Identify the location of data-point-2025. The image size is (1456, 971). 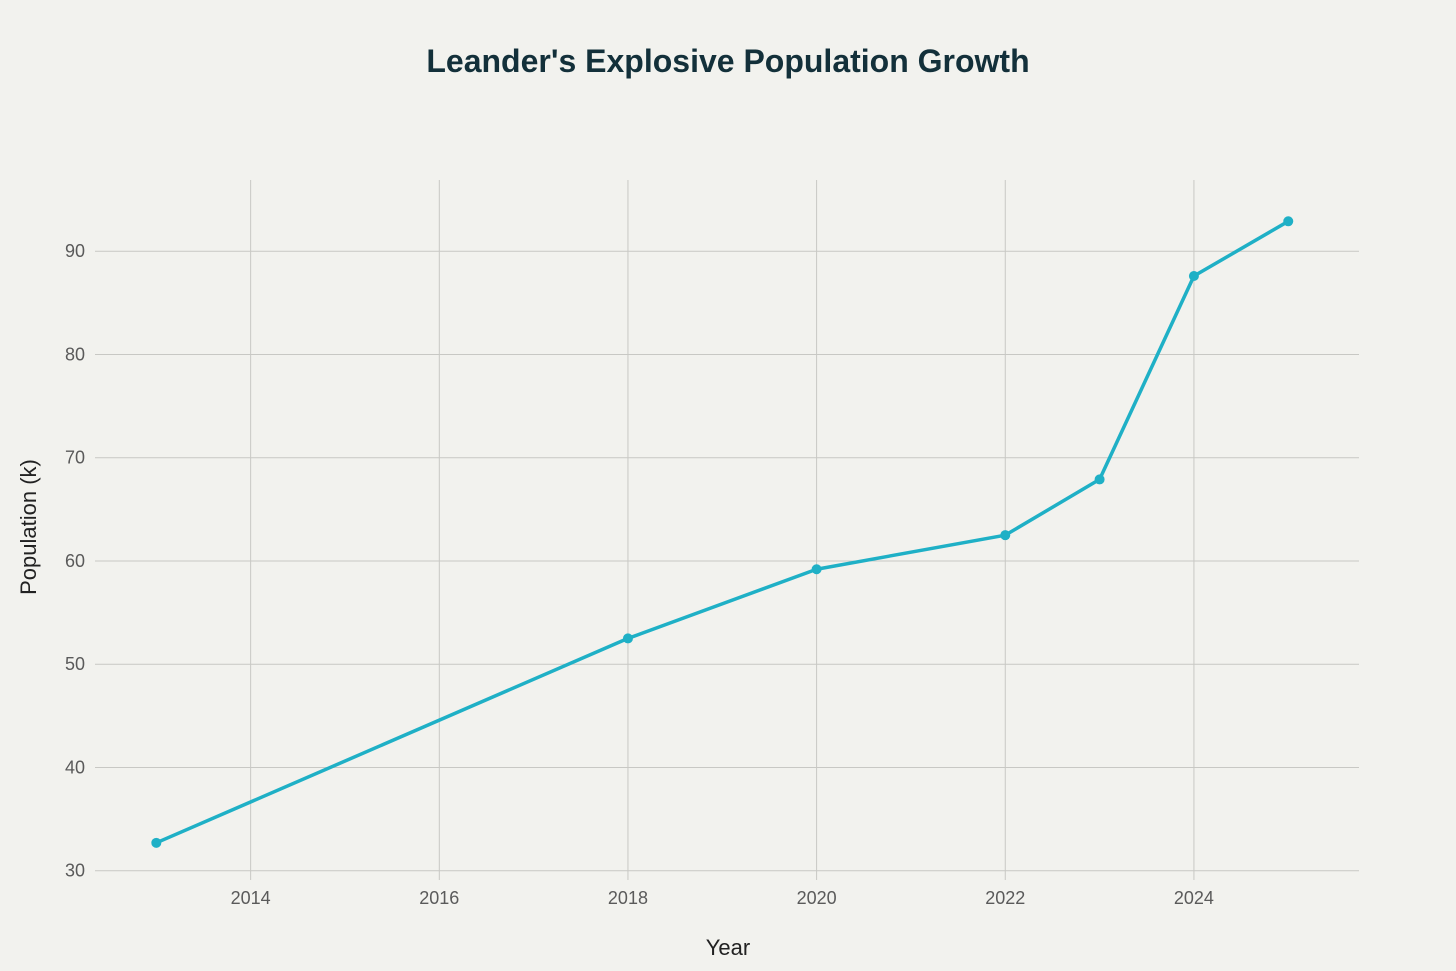
(1288, 221).